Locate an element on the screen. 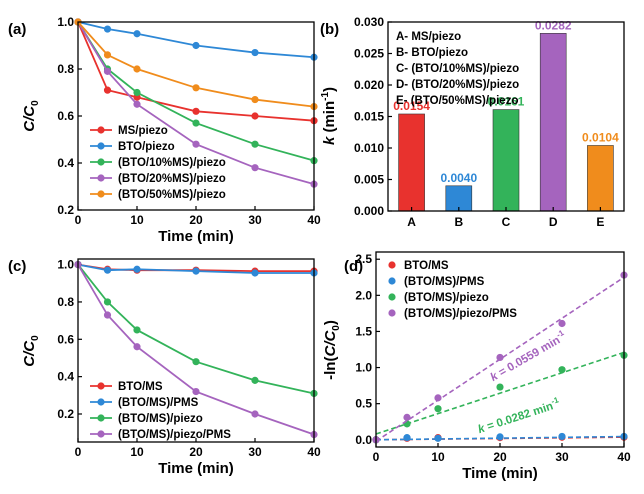 The image size is (644, 494). panel-d-ytick-label-3: 1.5 is located at coordinates (363, 331).